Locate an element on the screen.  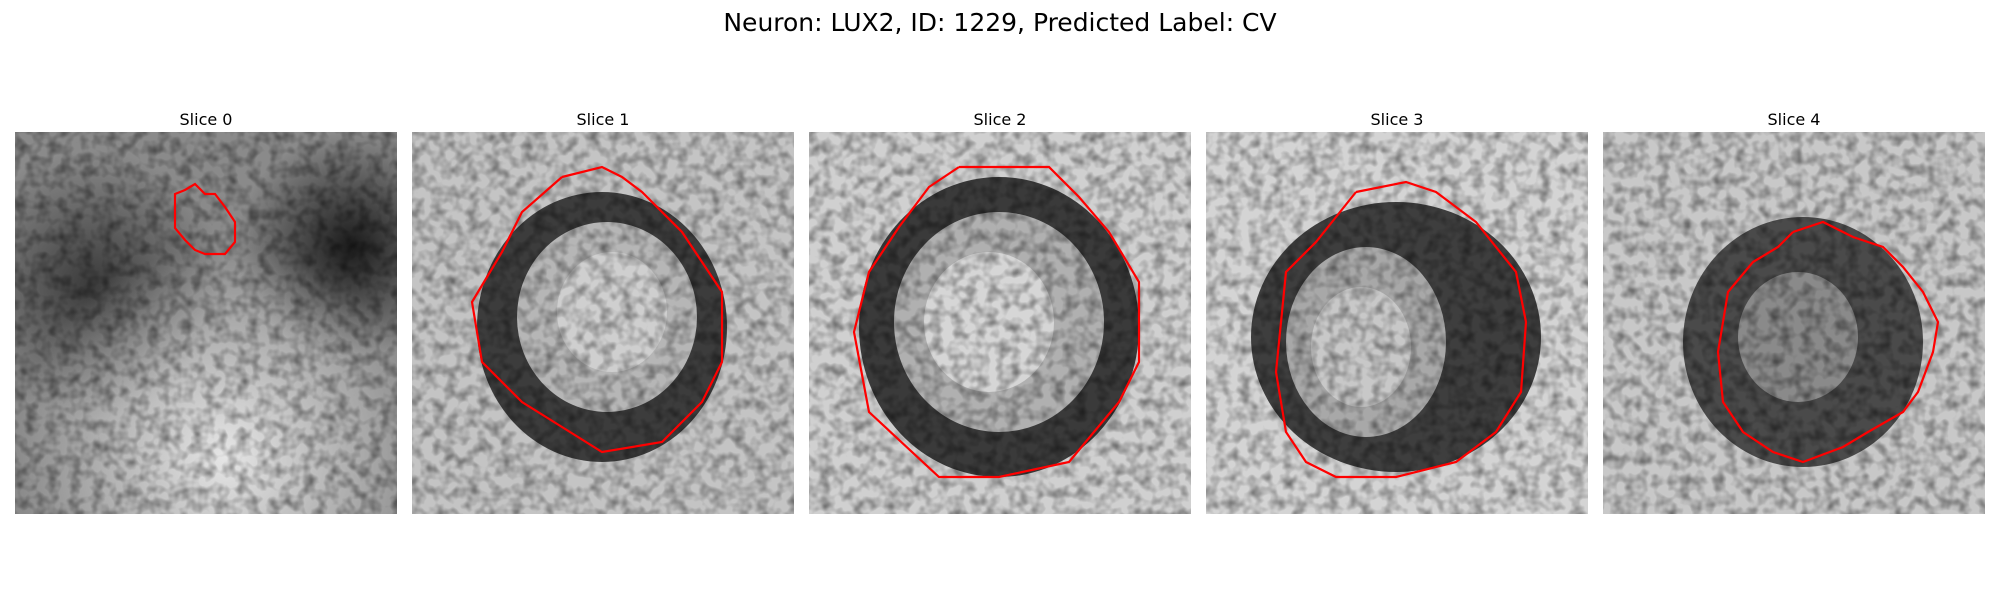
slice-panel-3: Slice 3 is located at coordinates (1397, 311).